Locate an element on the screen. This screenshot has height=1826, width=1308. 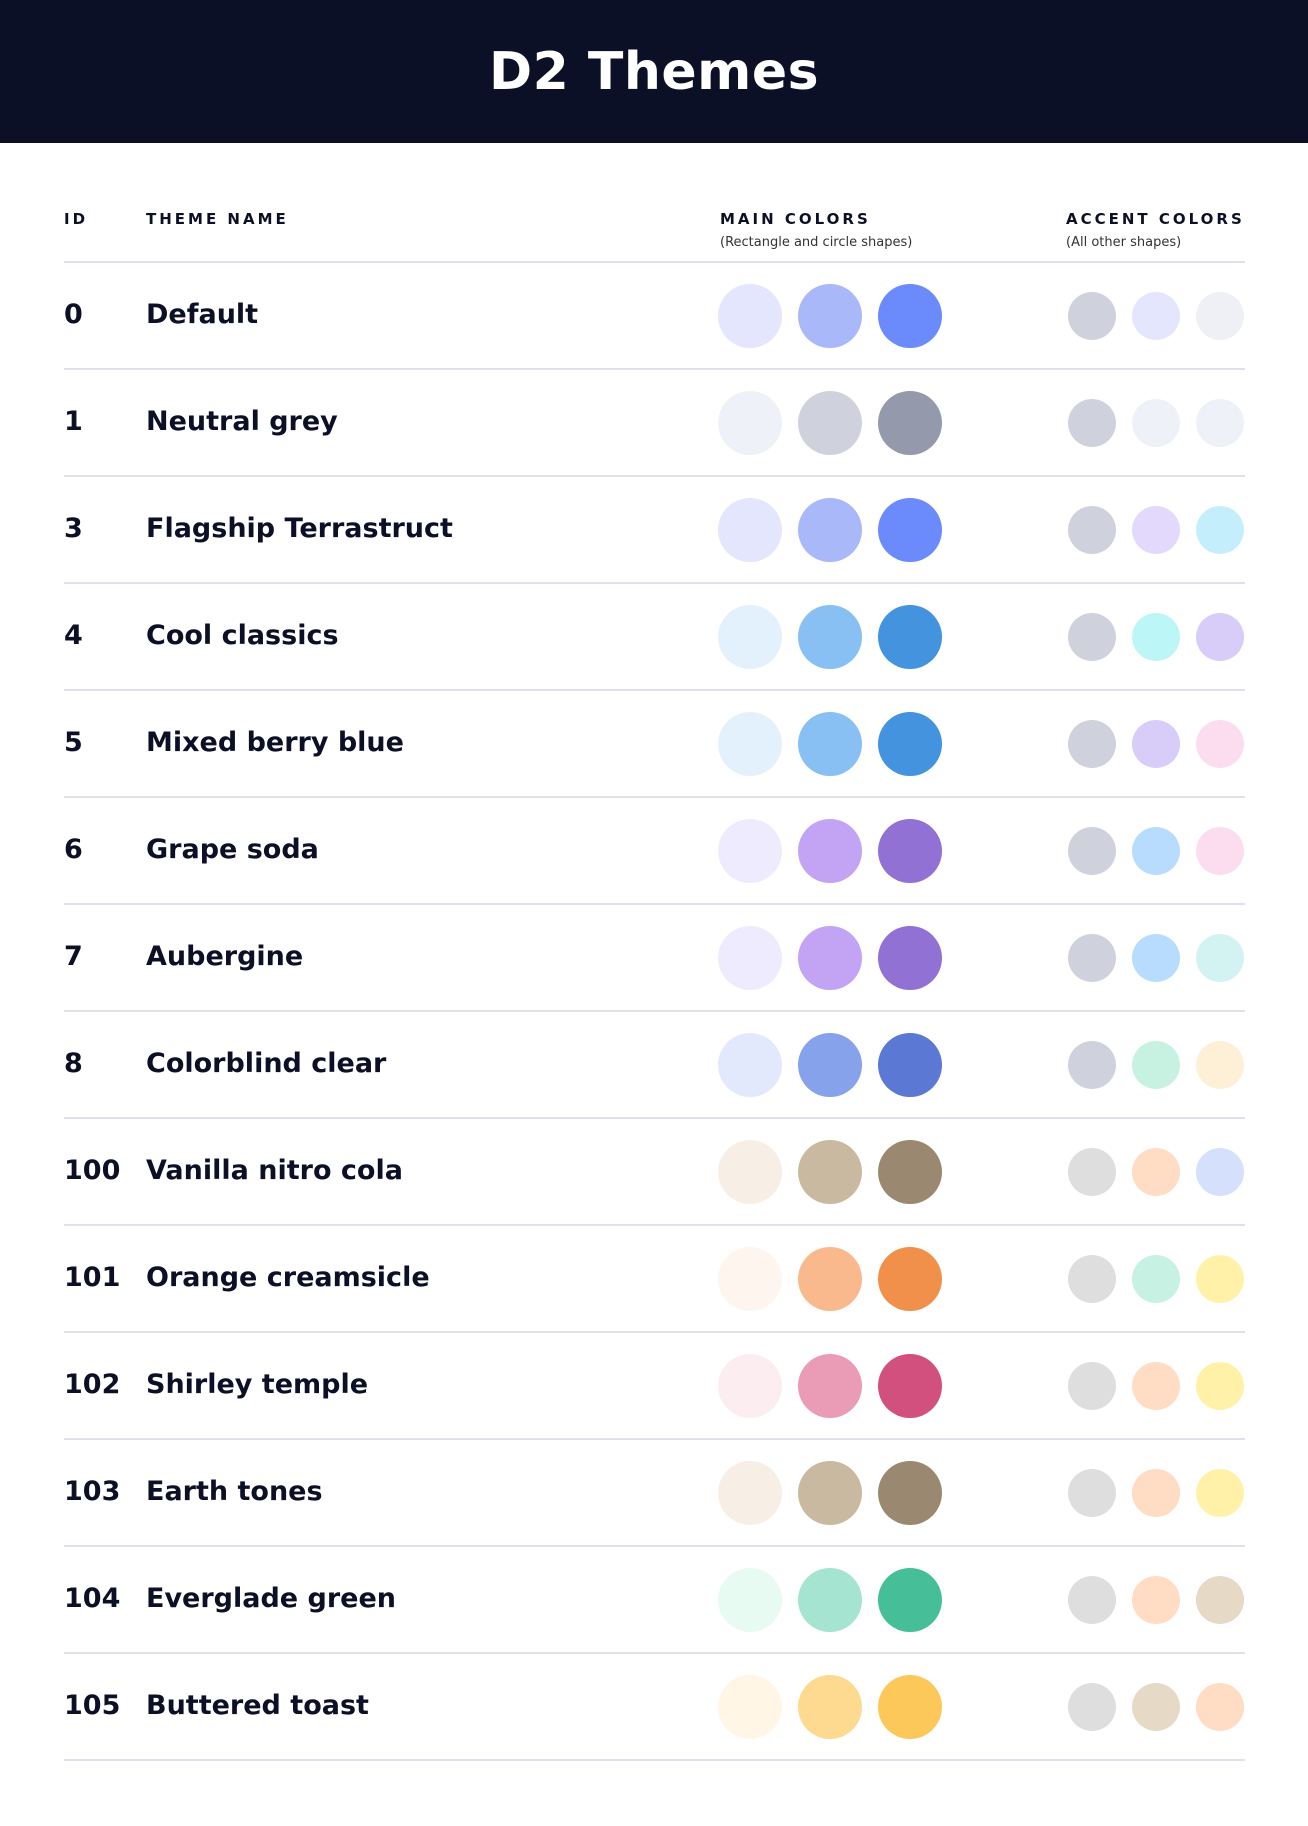
theme-name: Earth tones is located at coordinates (234, 1491).